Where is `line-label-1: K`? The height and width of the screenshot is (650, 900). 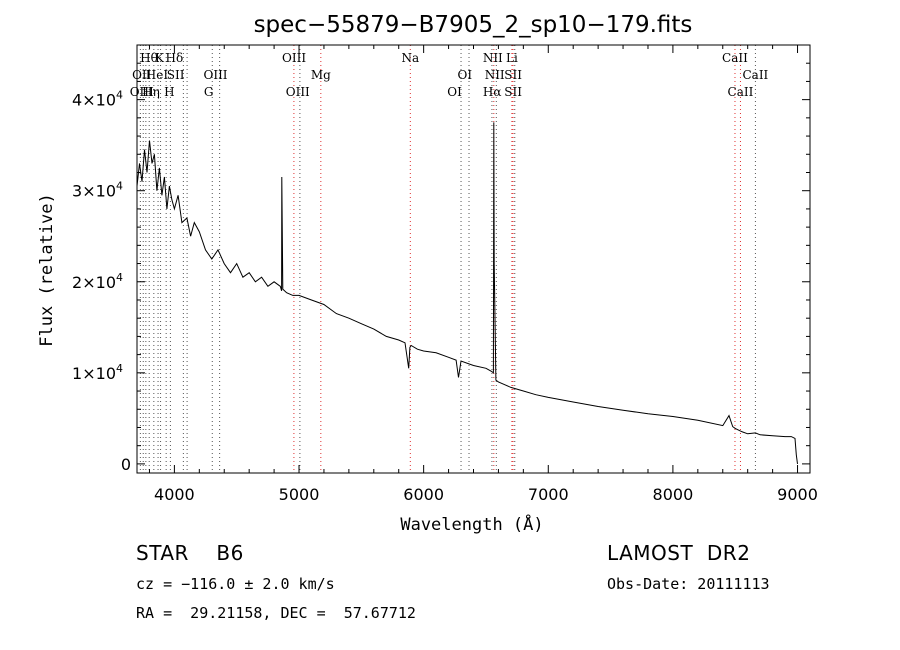
line-label-1: K is located at coordinates (160, 58).